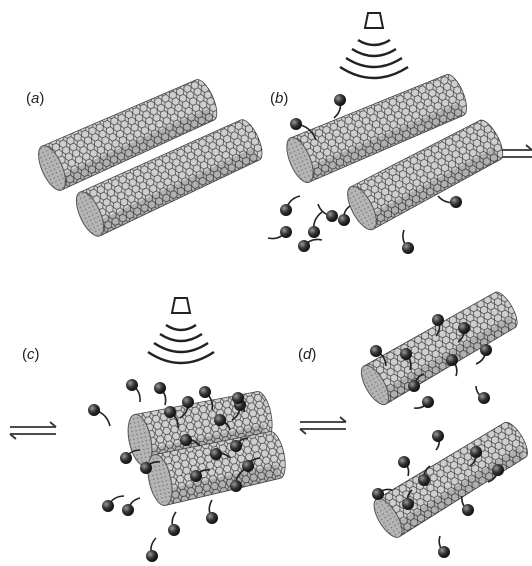 The height and width of the screenshot is (566, 532). What do you see at coordinates (450, 479) in the screenshot?
I see `carbon-nanotube-icon-d2` at bounding box center [450, 479].